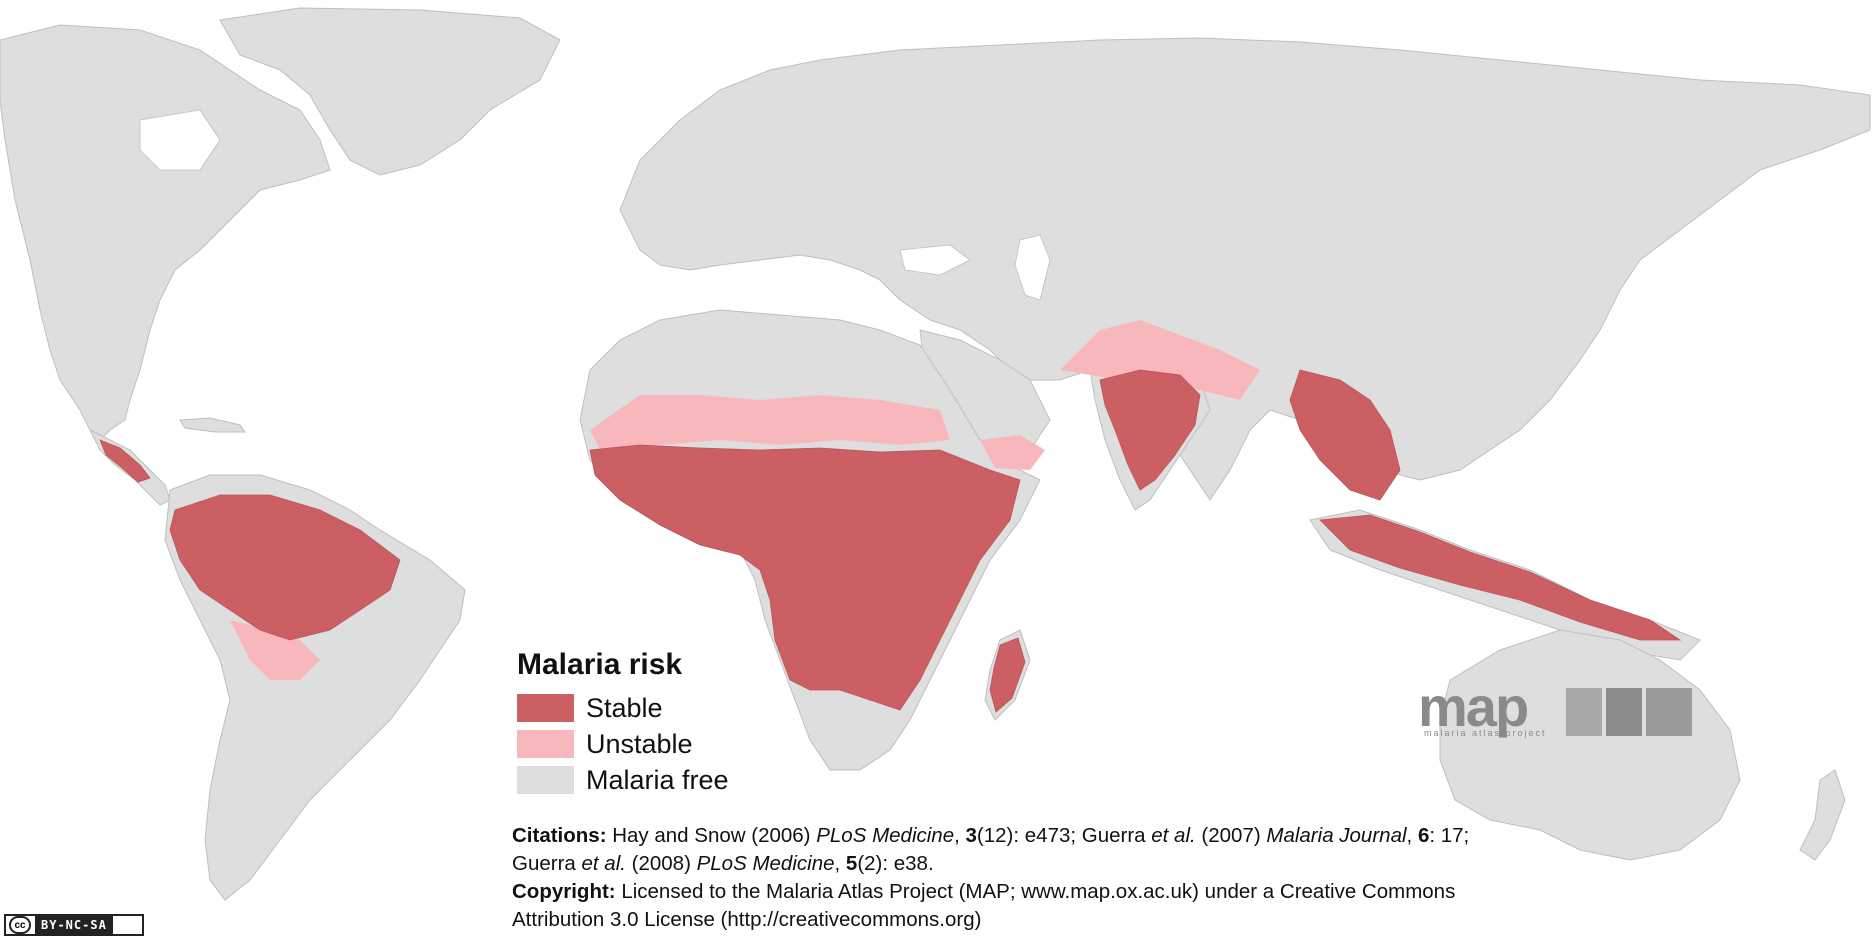  Describe the element at coordinates (1160, 360) in the screenshot. I see `unstable-zone-south-asia` at that location.